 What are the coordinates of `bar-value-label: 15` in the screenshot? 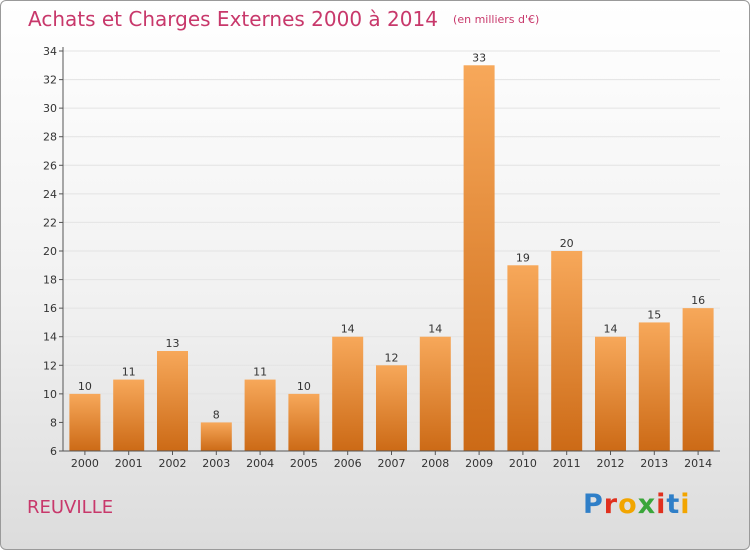 It's located at (654, 314).